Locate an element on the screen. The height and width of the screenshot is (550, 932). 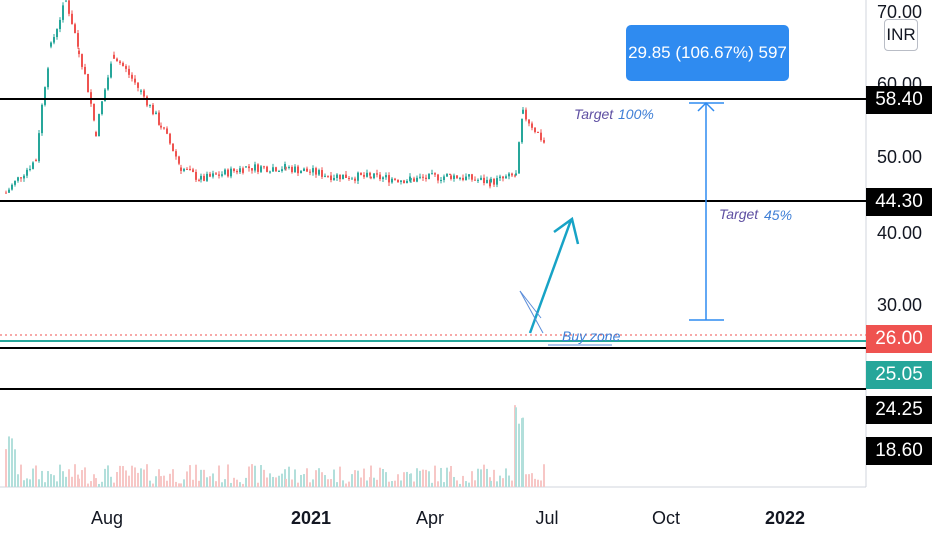
y-label-70: 70.00 is located at coordinates (900, 12).